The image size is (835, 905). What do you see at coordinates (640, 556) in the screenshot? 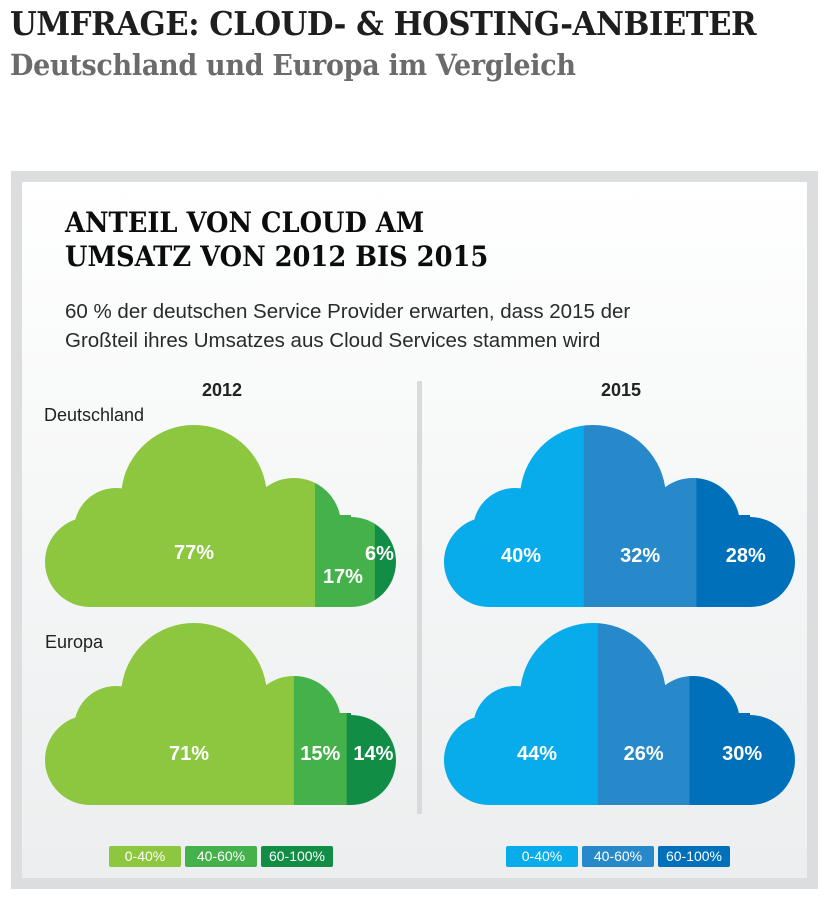
I see `data-label: 32%` at bounding box center [640, 556].